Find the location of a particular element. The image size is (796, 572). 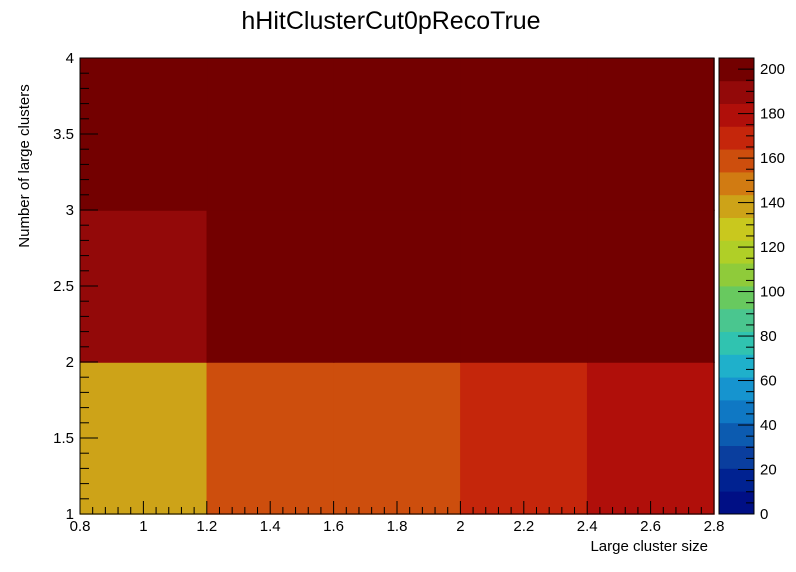

x-tick-label: 2.2 is located at coordinates (523, 526).